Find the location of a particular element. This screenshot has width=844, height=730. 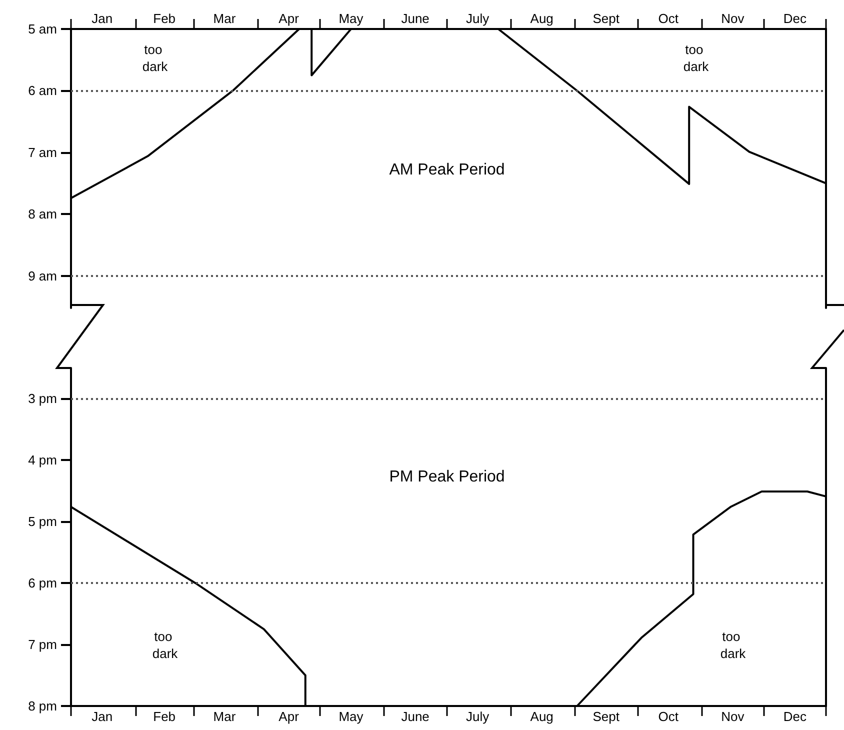

y-tick-label: 3 pm is located at coordinates (42, 398).